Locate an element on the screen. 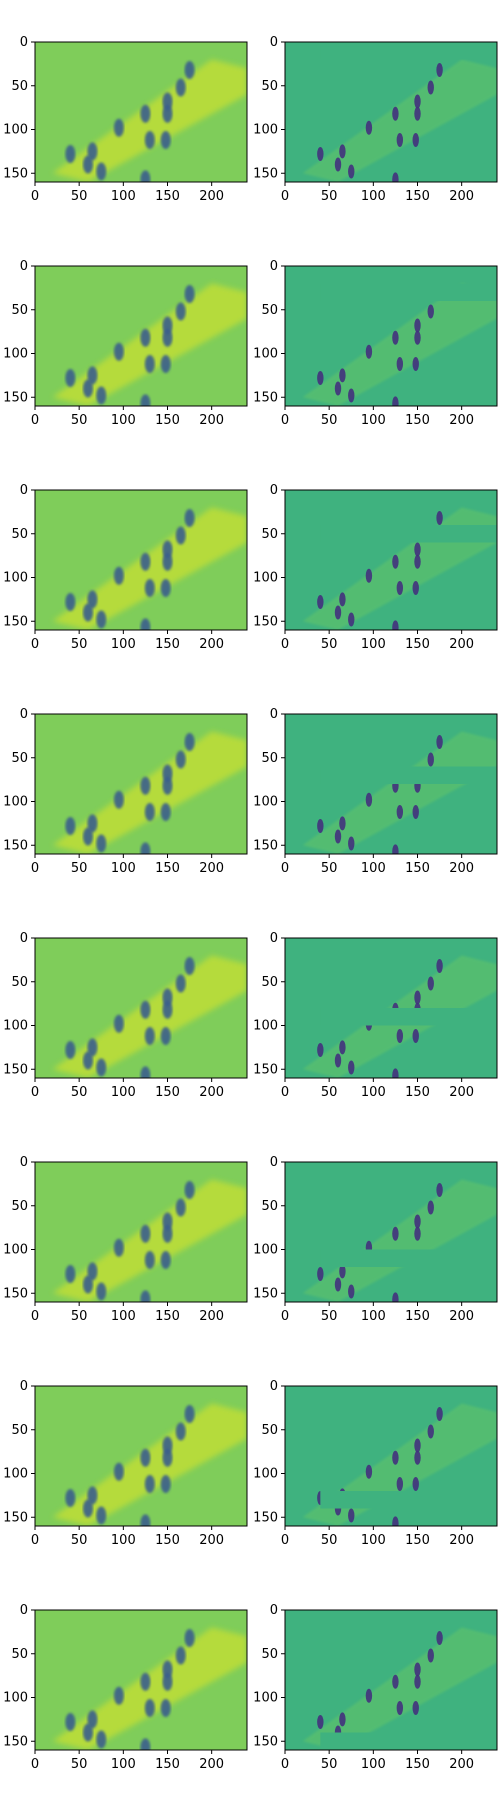  panel-right-row-4: 0 50 100 150 200 0 50 100 150 is located at coordinates (375, 791).